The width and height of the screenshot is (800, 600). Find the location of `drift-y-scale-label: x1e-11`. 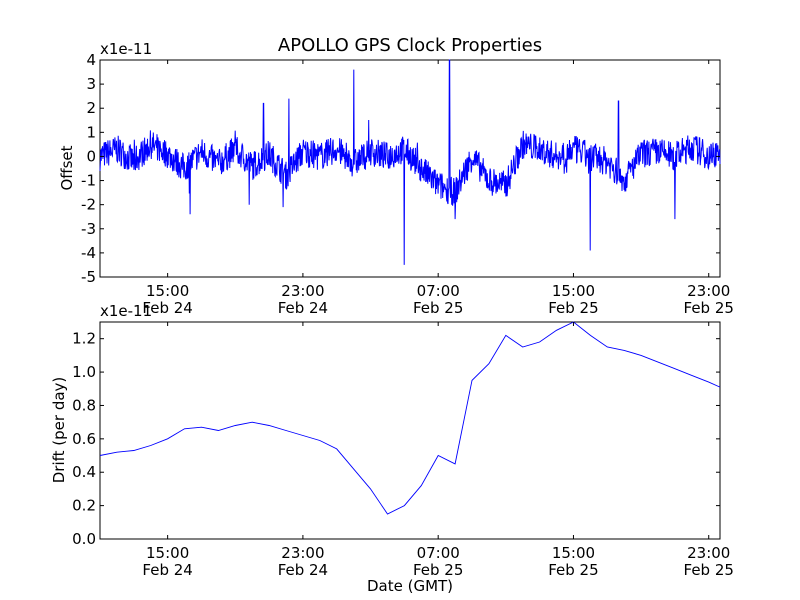

drift-y-scale-label: x1e-11 is located at coordinates (126, 311).